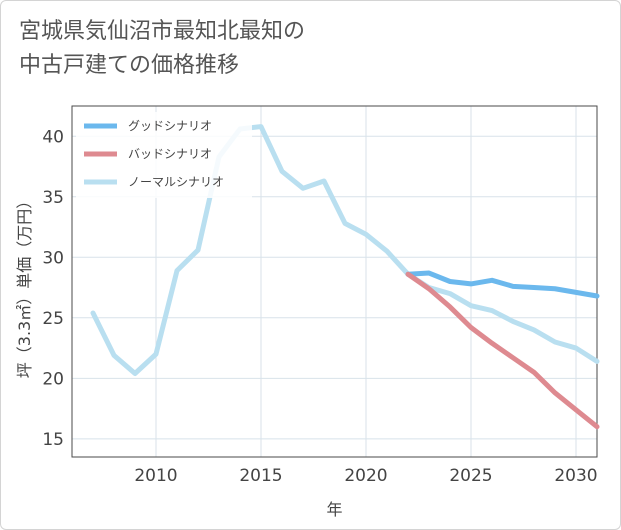 The height and width of the screenshot is (530, 621). Describe the element at coordinates (170, 154) in the screenshot. I see `legend-label: バッドシナリオ` at that location.